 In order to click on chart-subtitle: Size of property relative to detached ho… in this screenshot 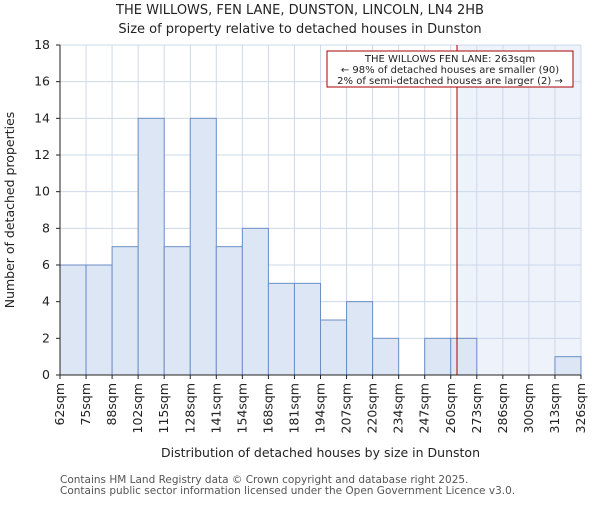, I will do `click(299, 29)`.